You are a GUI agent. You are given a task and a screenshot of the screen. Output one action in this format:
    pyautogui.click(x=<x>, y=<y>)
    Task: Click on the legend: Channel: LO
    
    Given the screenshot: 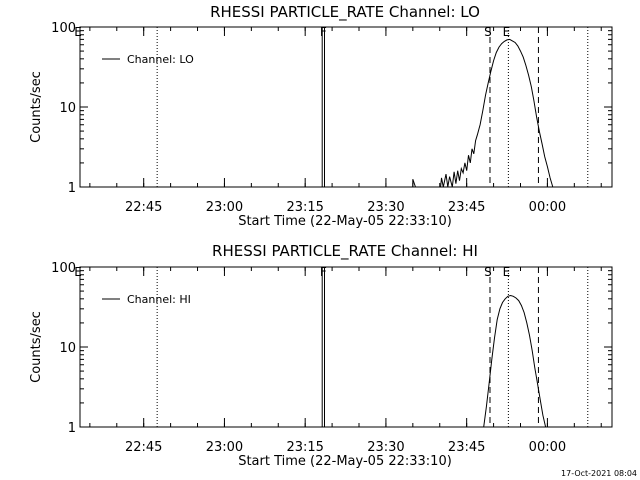 What is the action you would take?
    pyautogui.click(x=148, y=59)
    